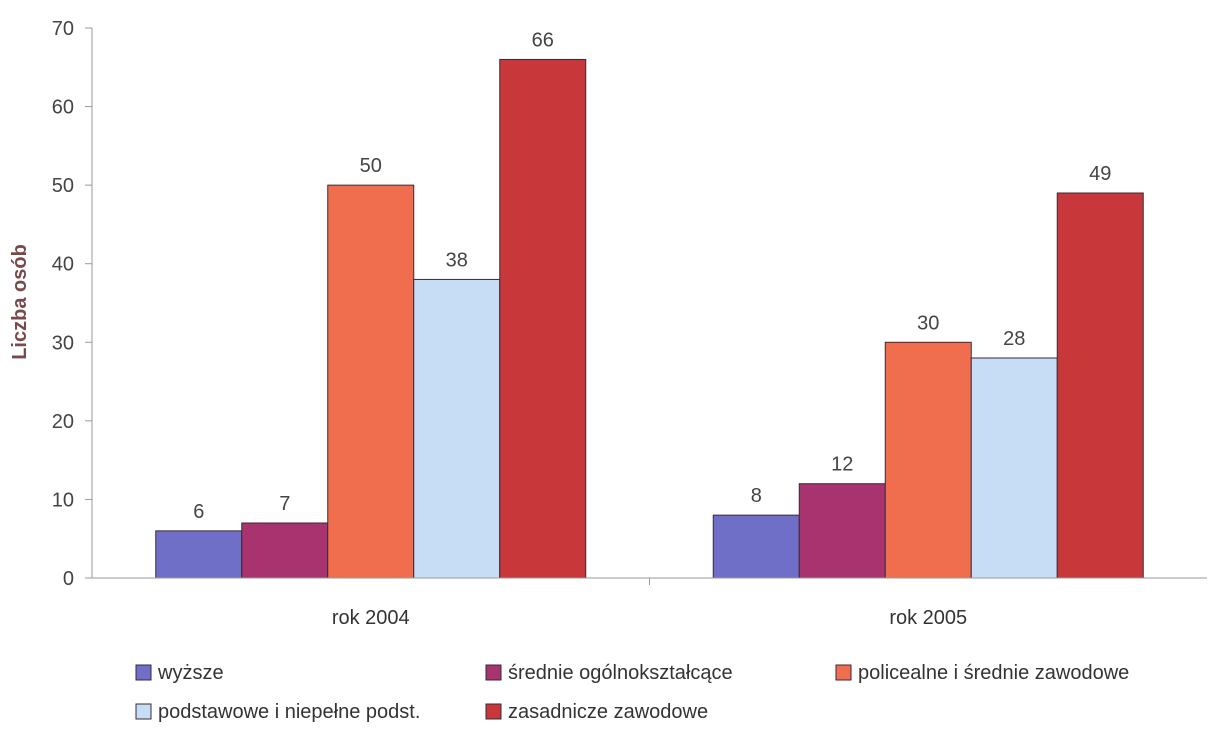 The height and width of the screenshot is (729, 1210). I want to click on x-category-label: rok 2004, so click(371, 618).